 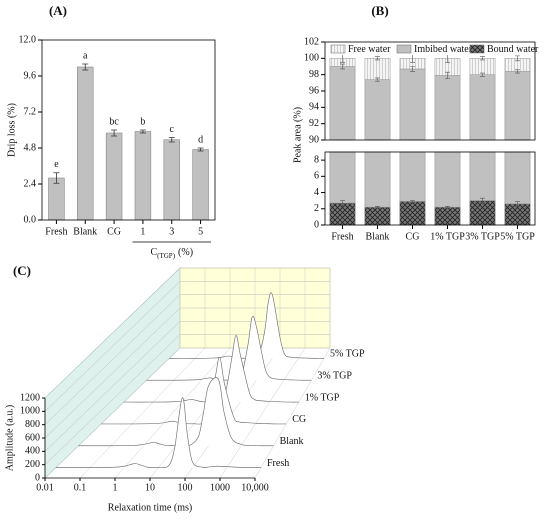 What do you see at coordinates (32, 424) in the screenshot?
I see `y-tick-label: 800` at bounding box center [32, 424].